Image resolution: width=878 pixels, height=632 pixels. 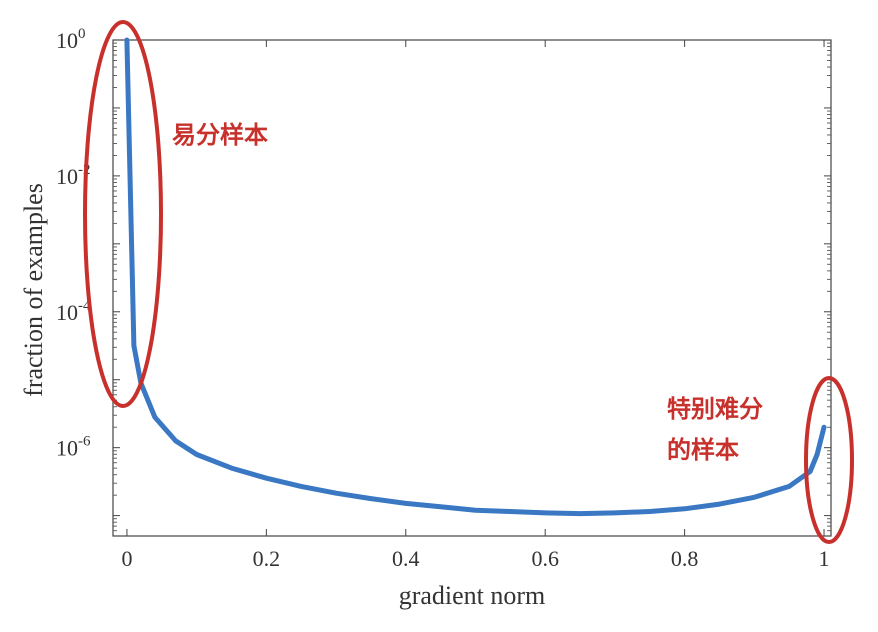 I want to click on x-tick-label: 0.6, so click(x=545, y=558).